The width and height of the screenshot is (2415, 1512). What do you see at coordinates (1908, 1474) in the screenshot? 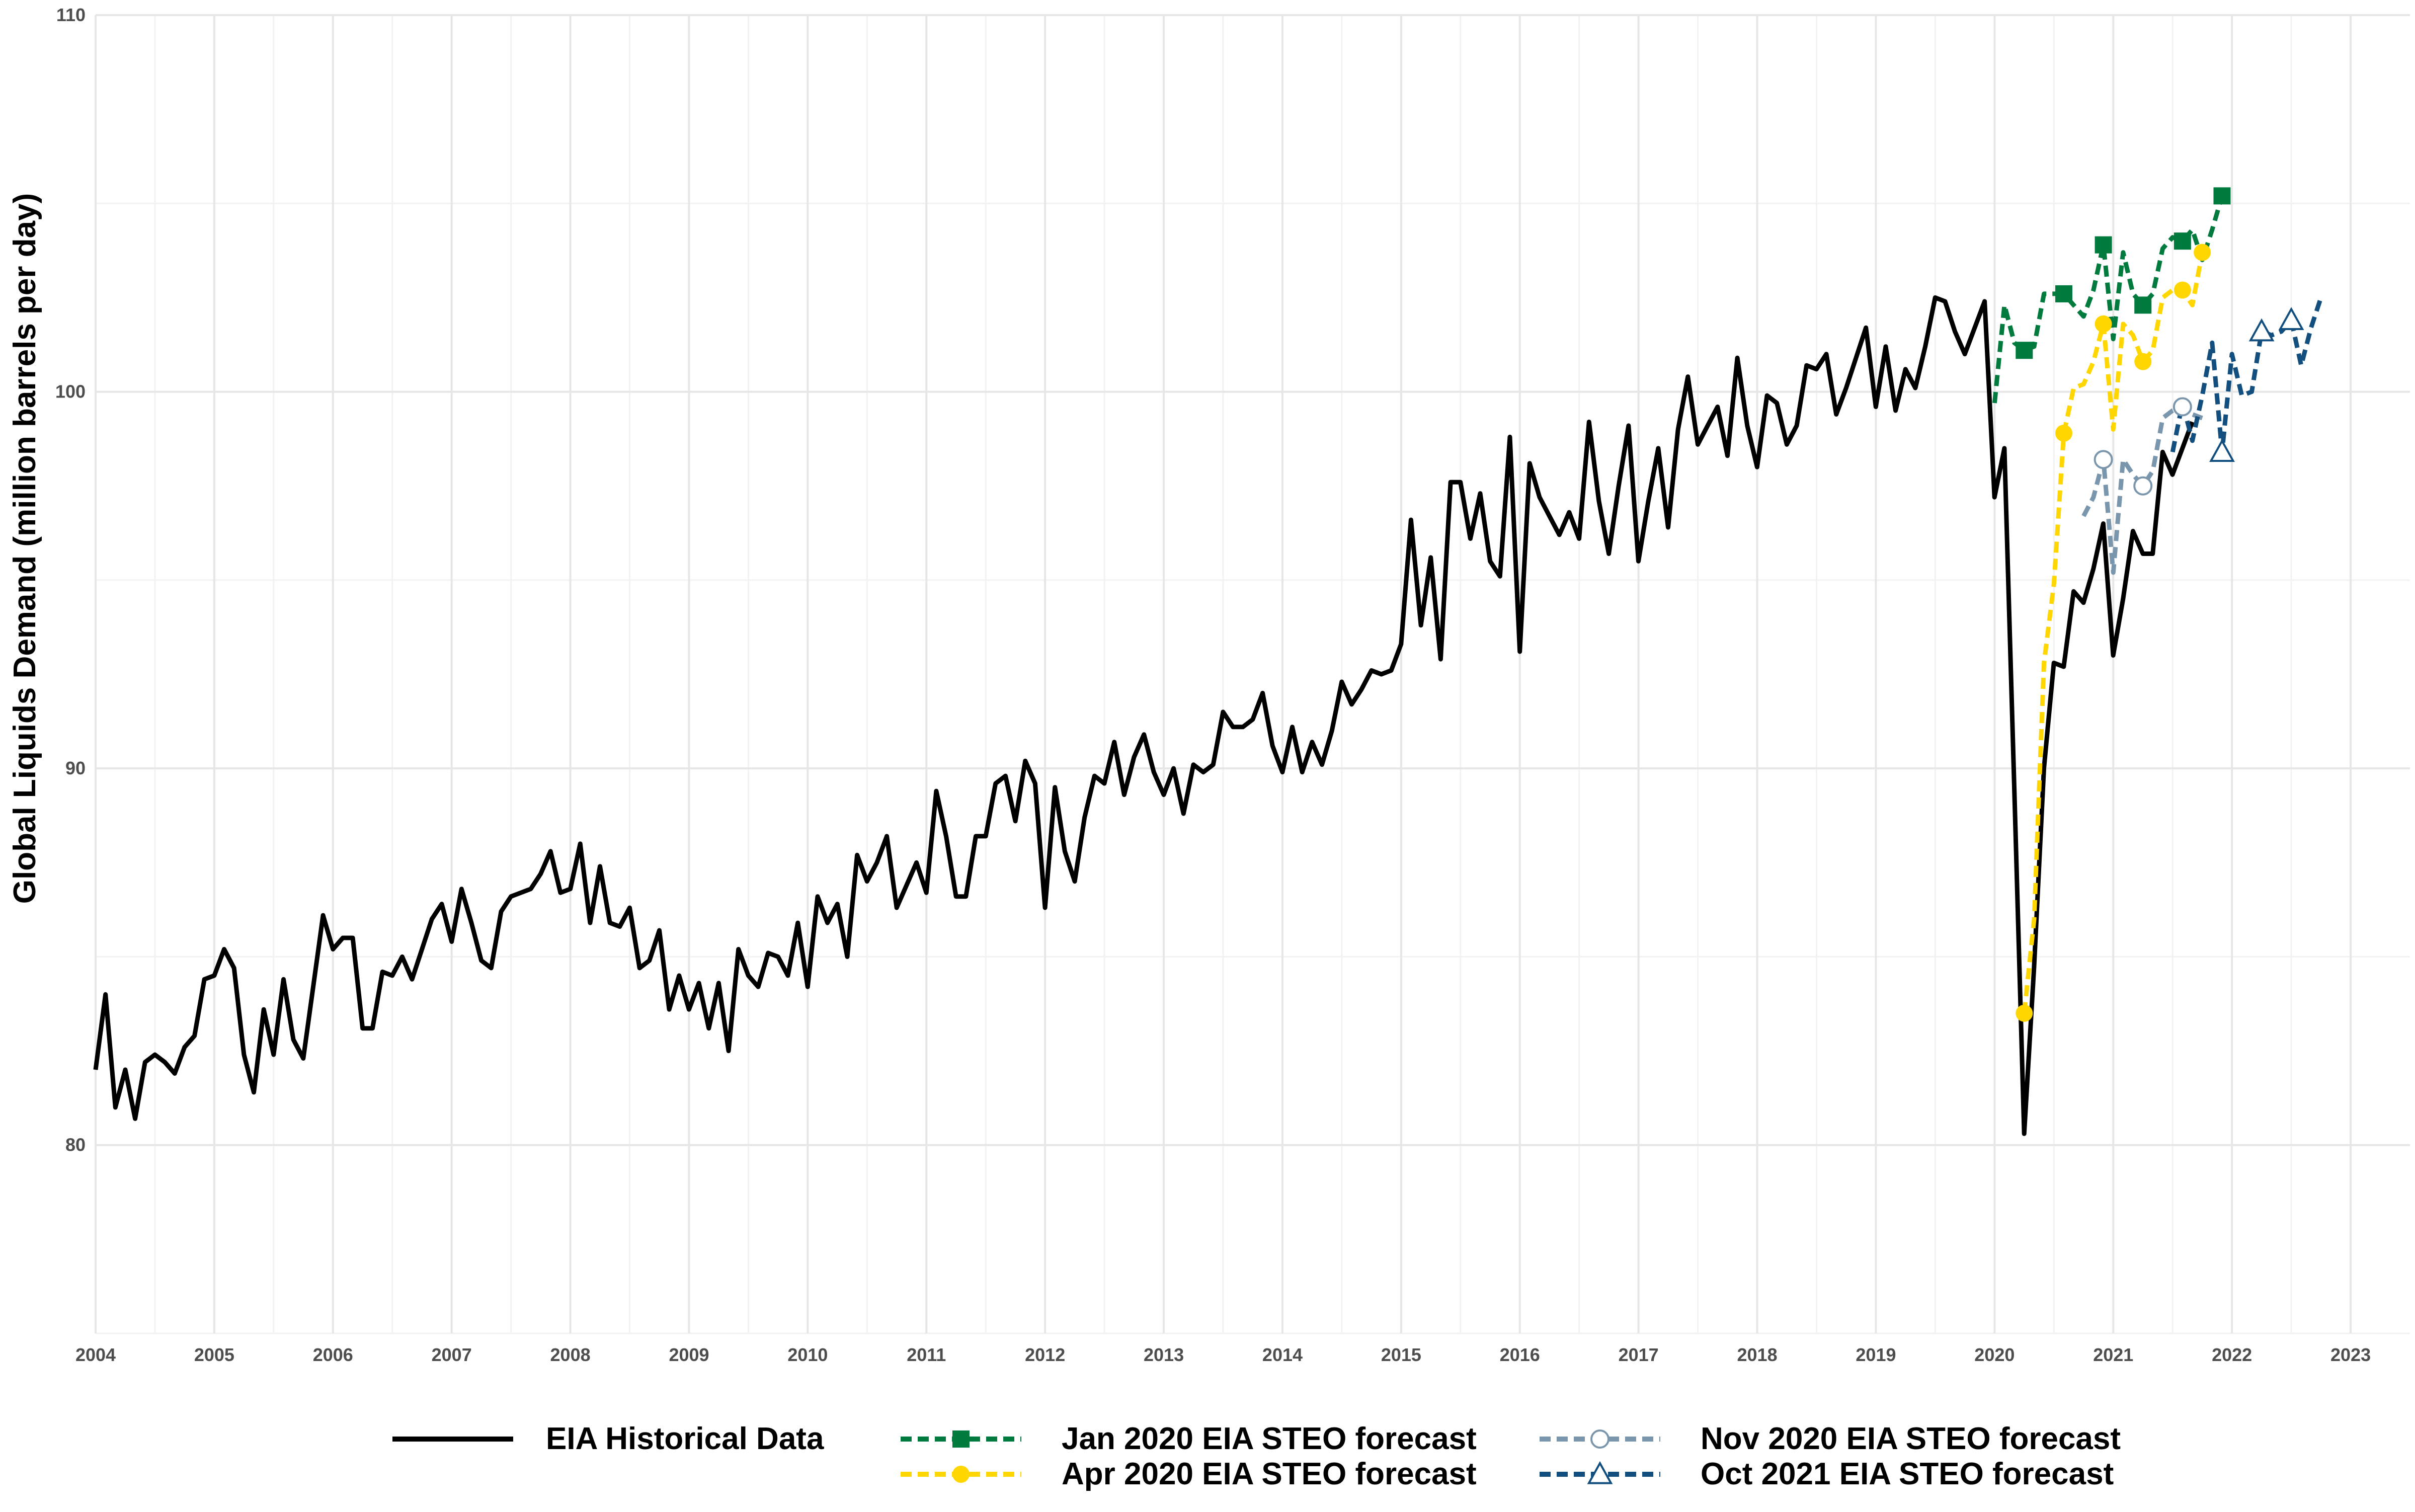
I see `legend-label: Oct 2021 EIA STEO forecast` at bounding box center [1908, 1474].